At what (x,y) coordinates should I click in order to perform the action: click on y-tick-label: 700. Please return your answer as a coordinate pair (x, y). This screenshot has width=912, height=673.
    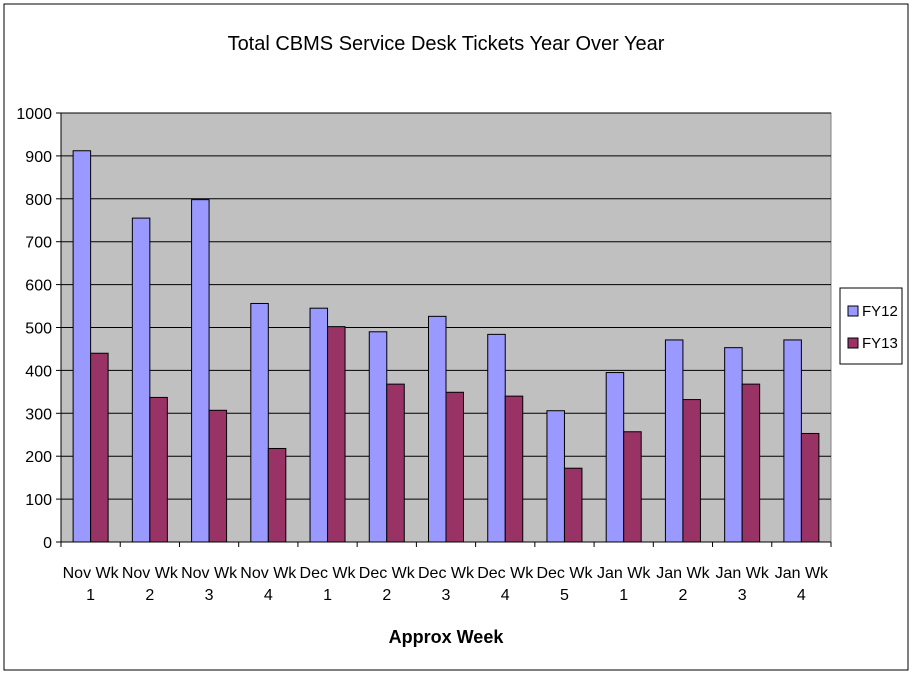
    Looking at the image, I should click on (38, 243).